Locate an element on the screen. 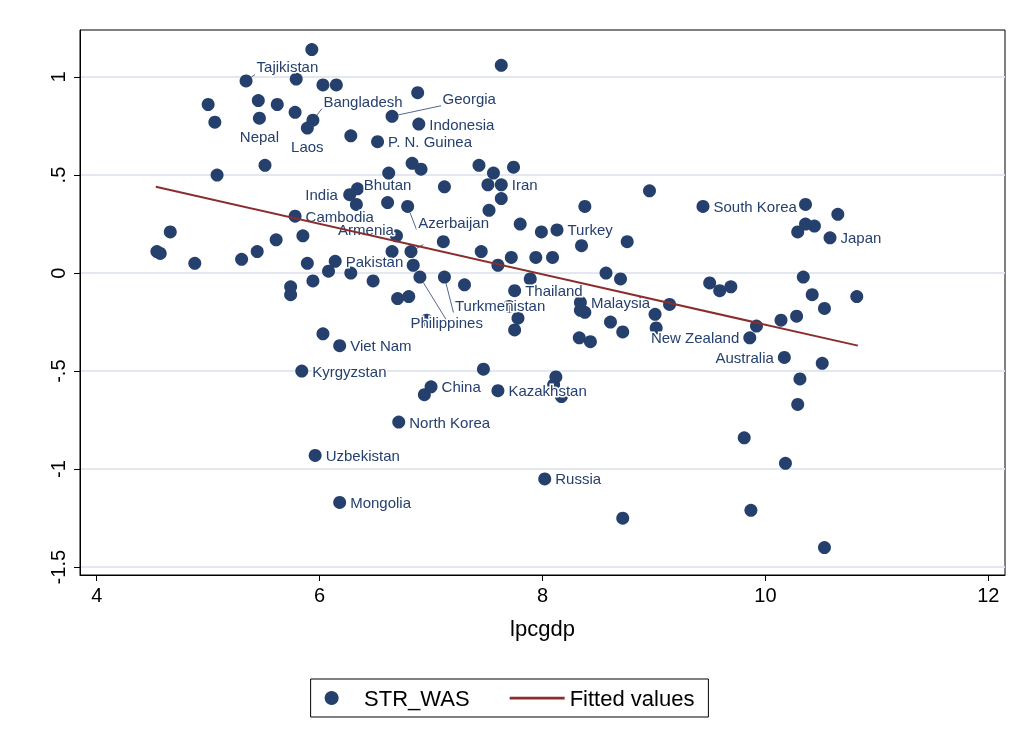 The image size is (1019, 747). data-label: Japan is located at coordinates (861, 238).